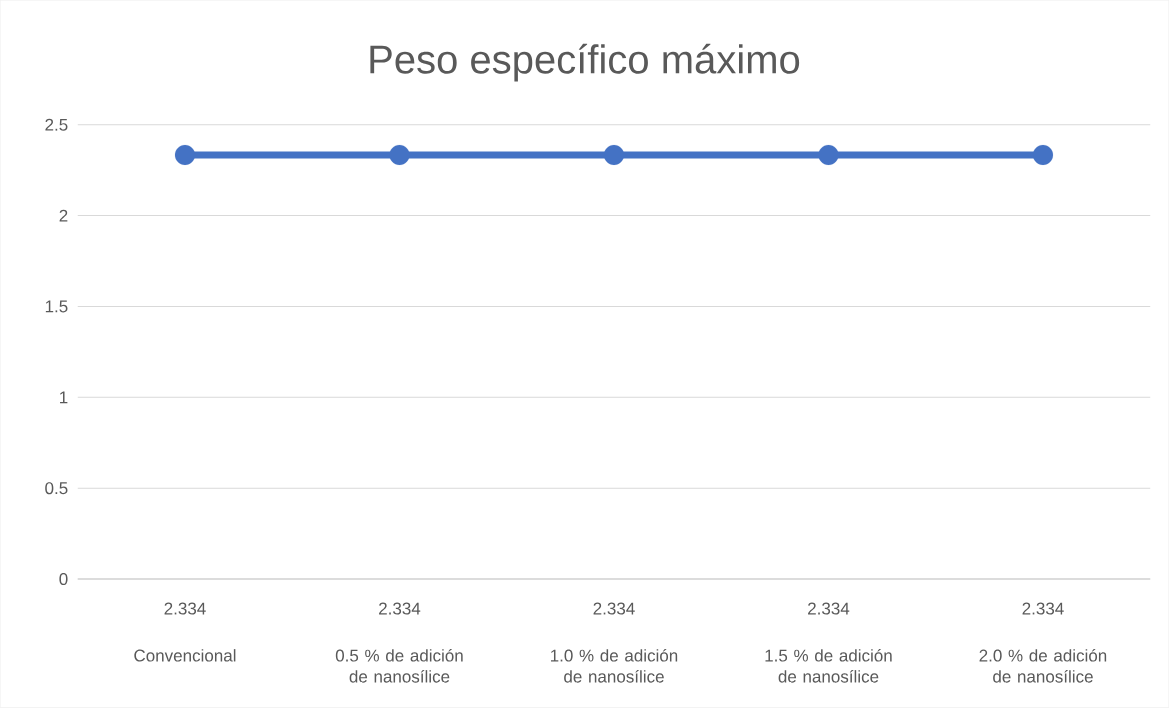 This screenshot has height=708, width=1169. I want to click on x-tick-label: 1.0 % de adición de nanosílice, so click(614, 666).